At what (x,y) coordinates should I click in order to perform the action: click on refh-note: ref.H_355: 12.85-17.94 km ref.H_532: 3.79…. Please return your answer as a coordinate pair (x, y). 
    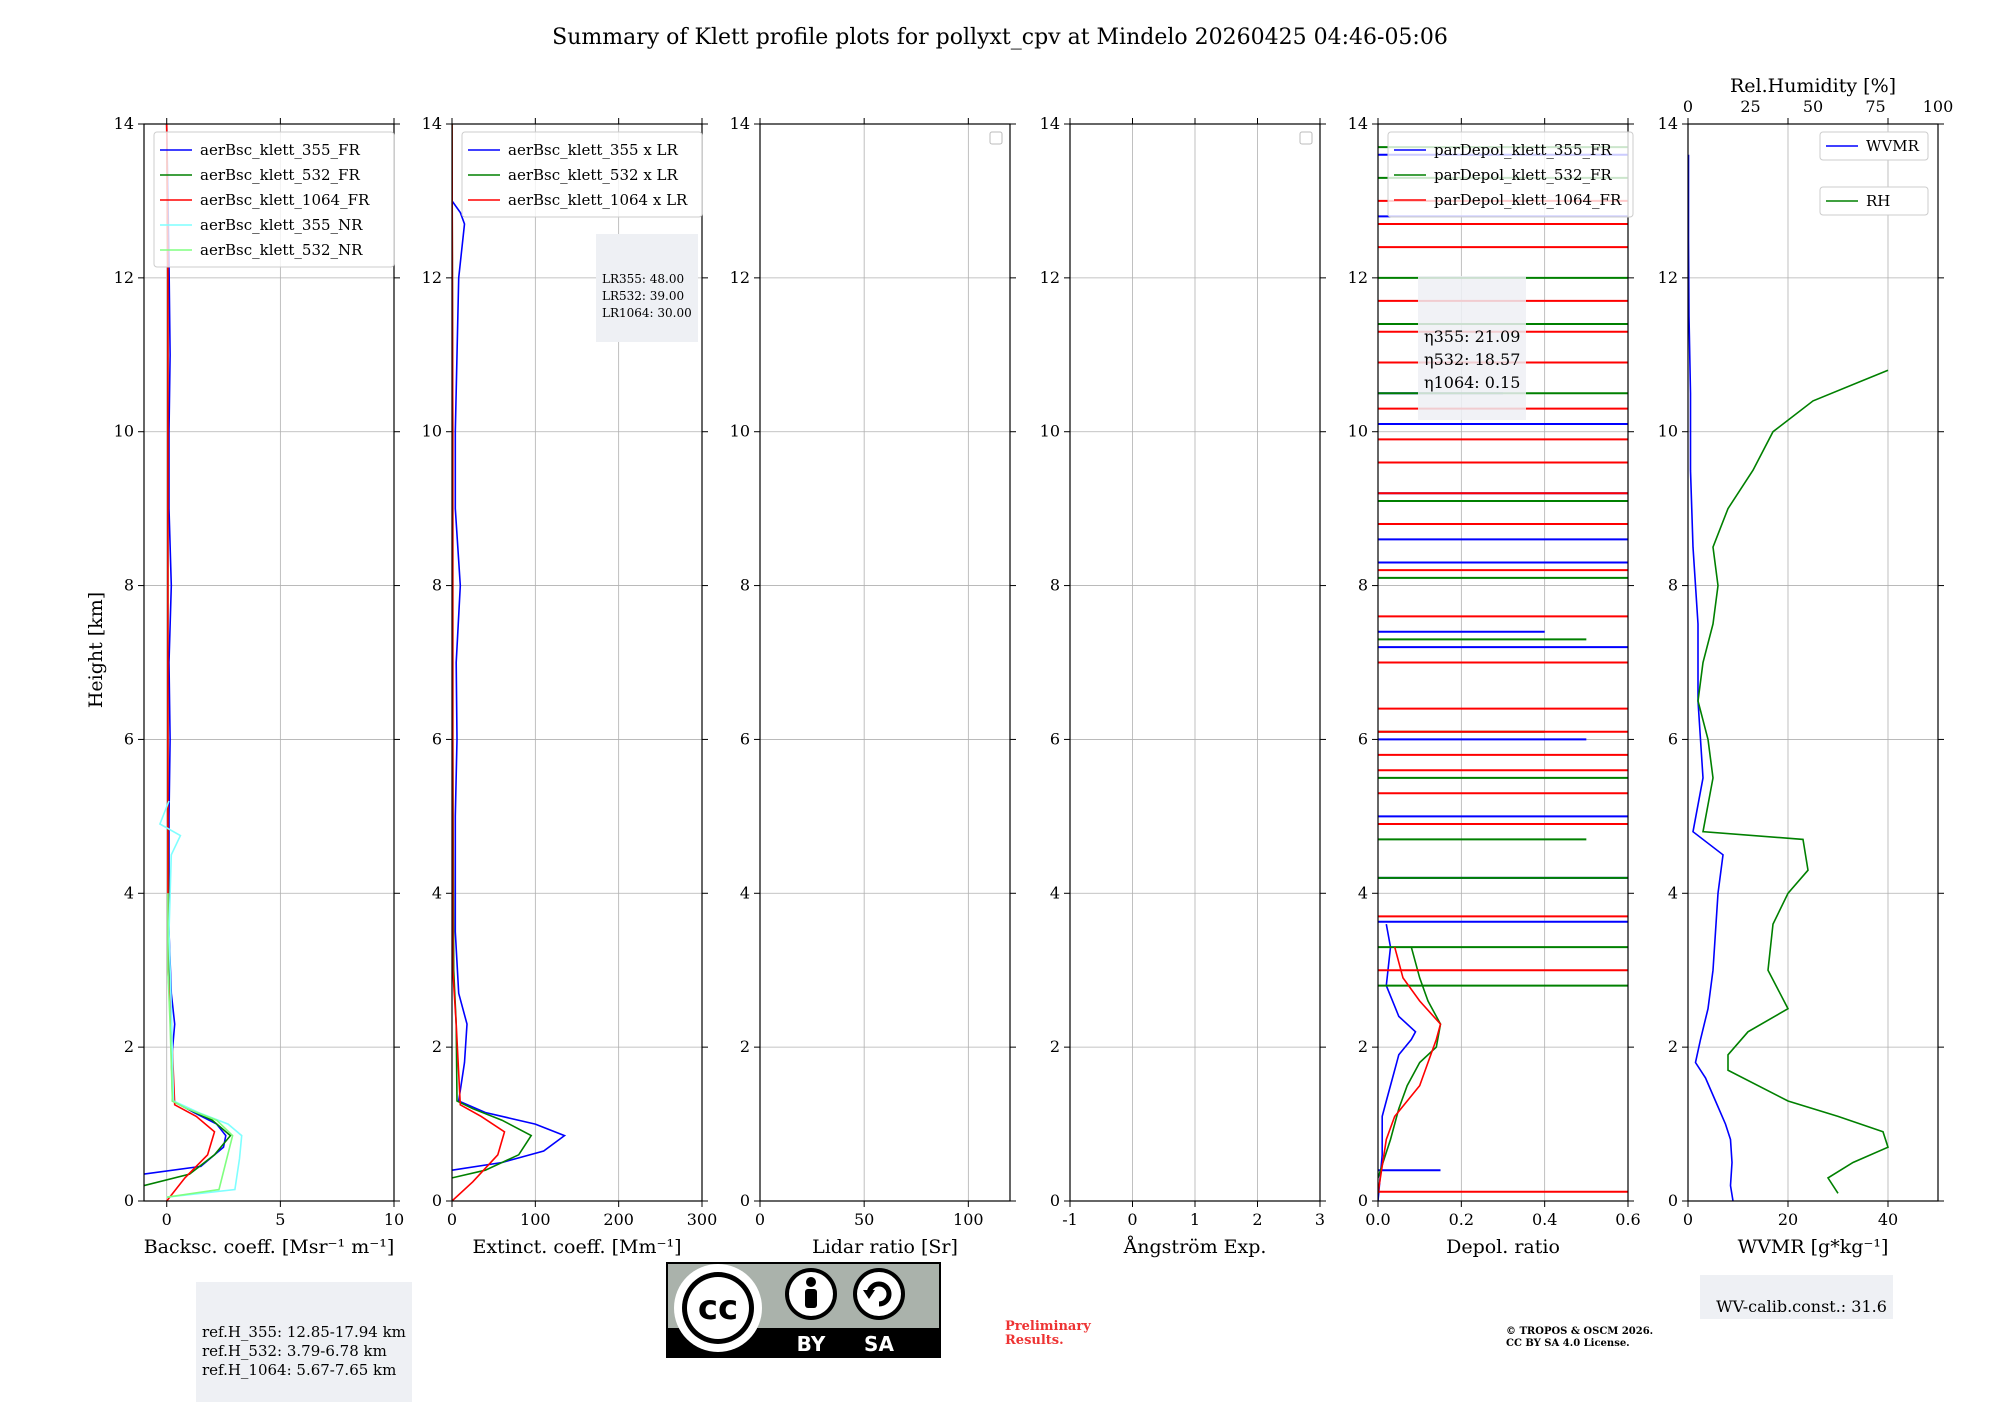
    Looking at the image, I should click on (304, 1342).